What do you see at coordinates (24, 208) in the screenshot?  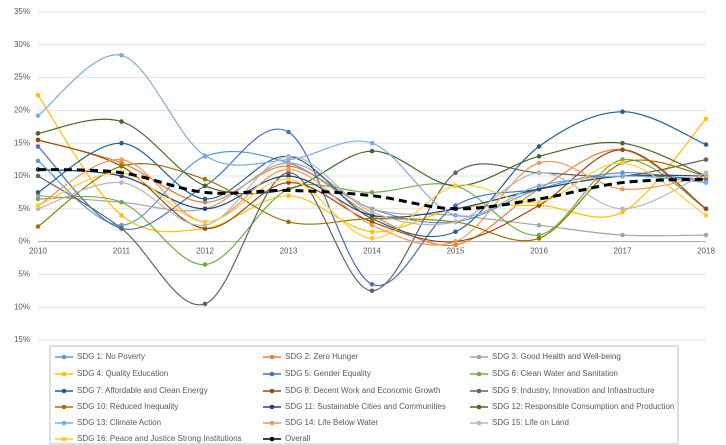 I see `y-tick-label: 5%` at bounding box center [24, 208].